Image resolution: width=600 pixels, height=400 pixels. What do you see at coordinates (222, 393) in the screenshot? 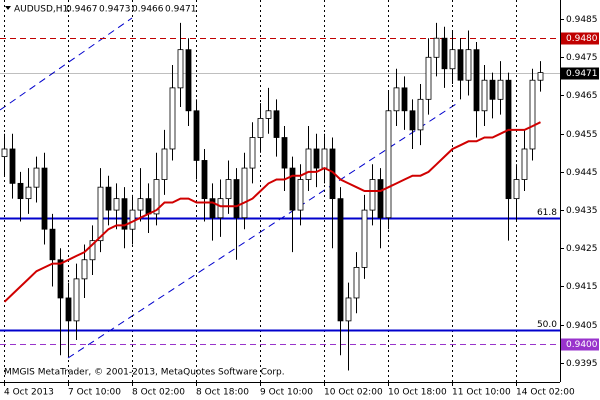
I see `x-tick-label: 8 Oct 18:00` at bounding box center [222, 393].